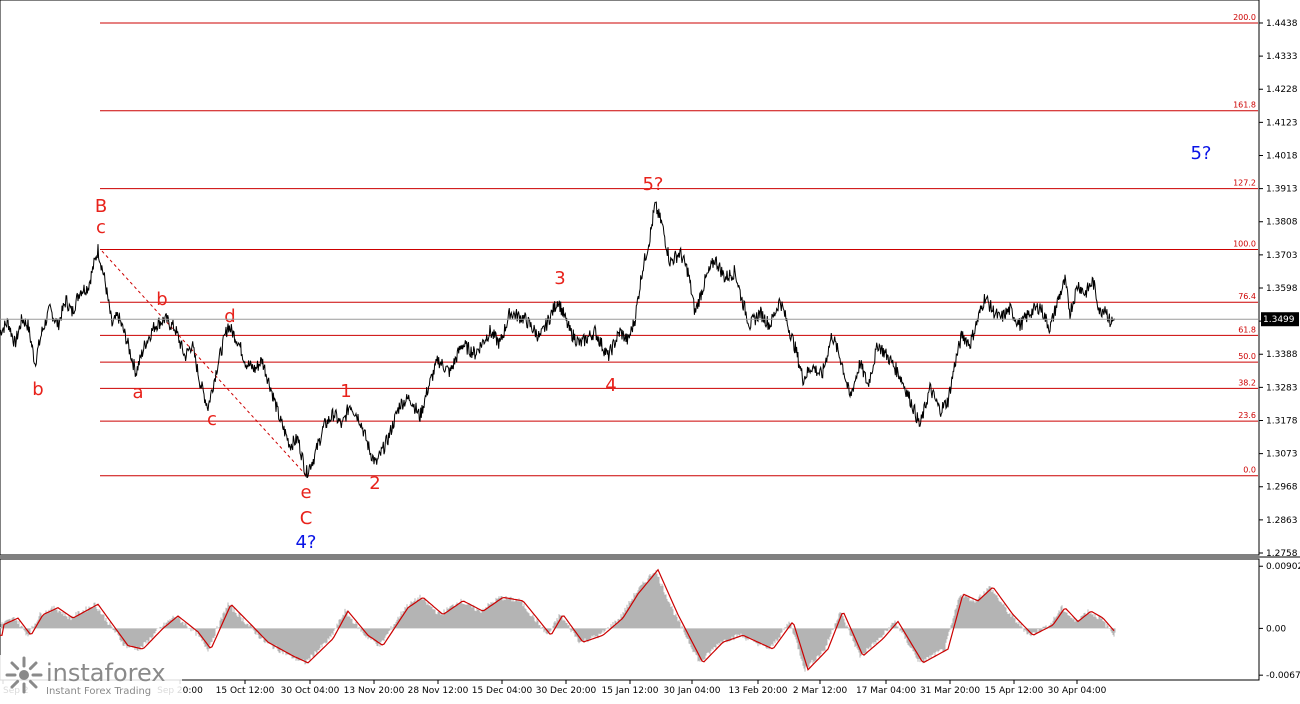  Describe the element at coordinates (1282, 289) in the screenshot. I see `price-tick-label: 1.3598` at that location.